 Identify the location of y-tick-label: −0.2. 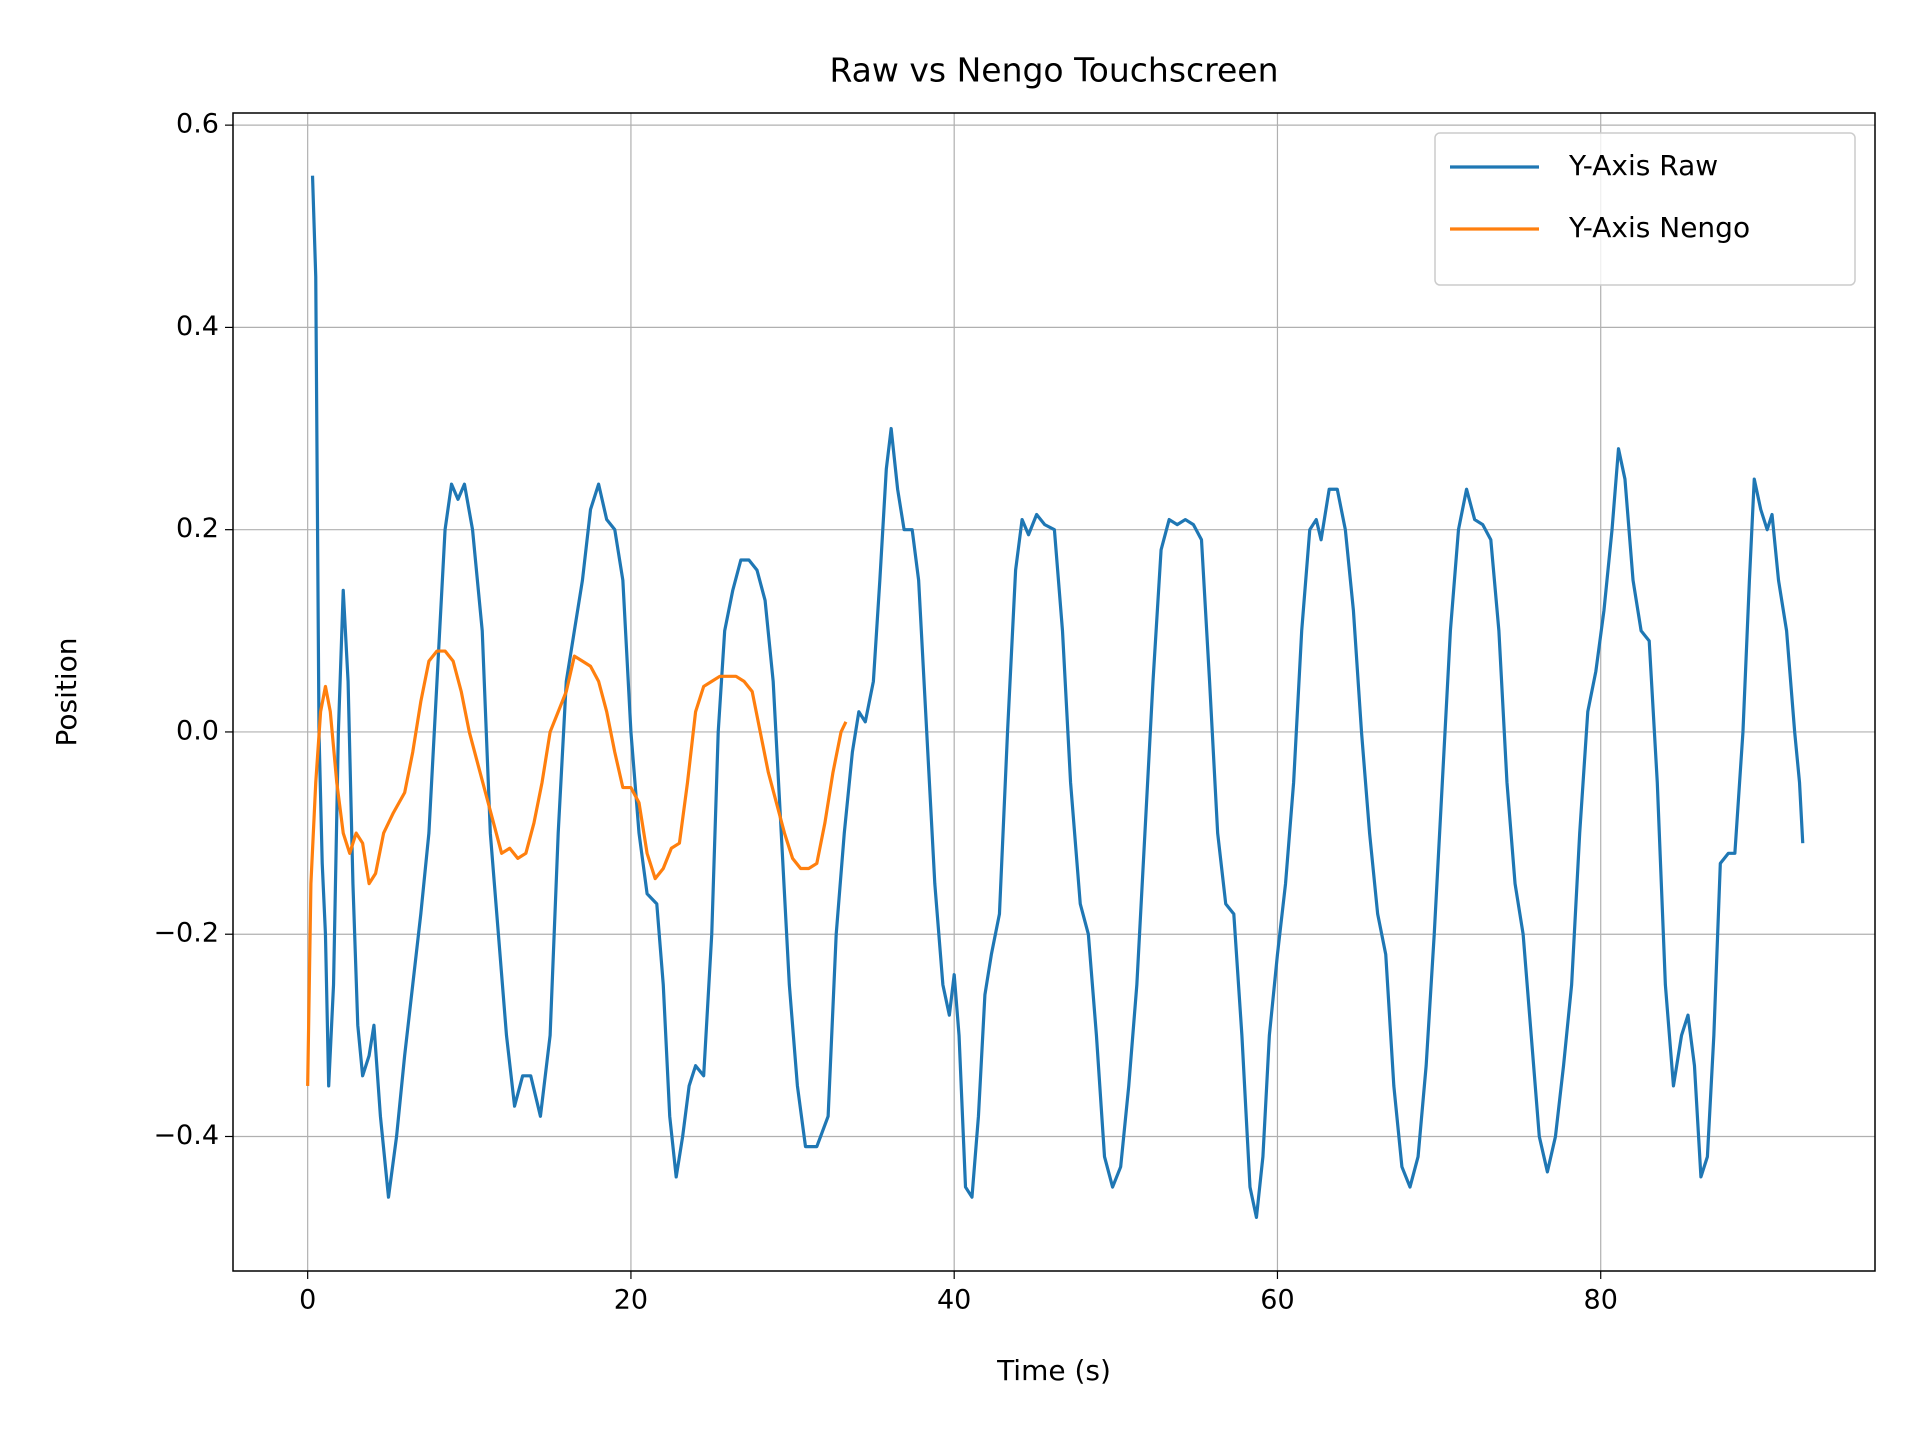
(186, 933).